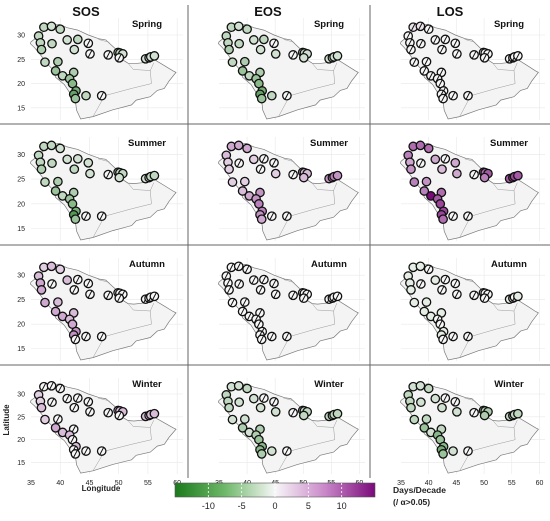  I want to click on y-tick-label: 15, so click(21, 108).